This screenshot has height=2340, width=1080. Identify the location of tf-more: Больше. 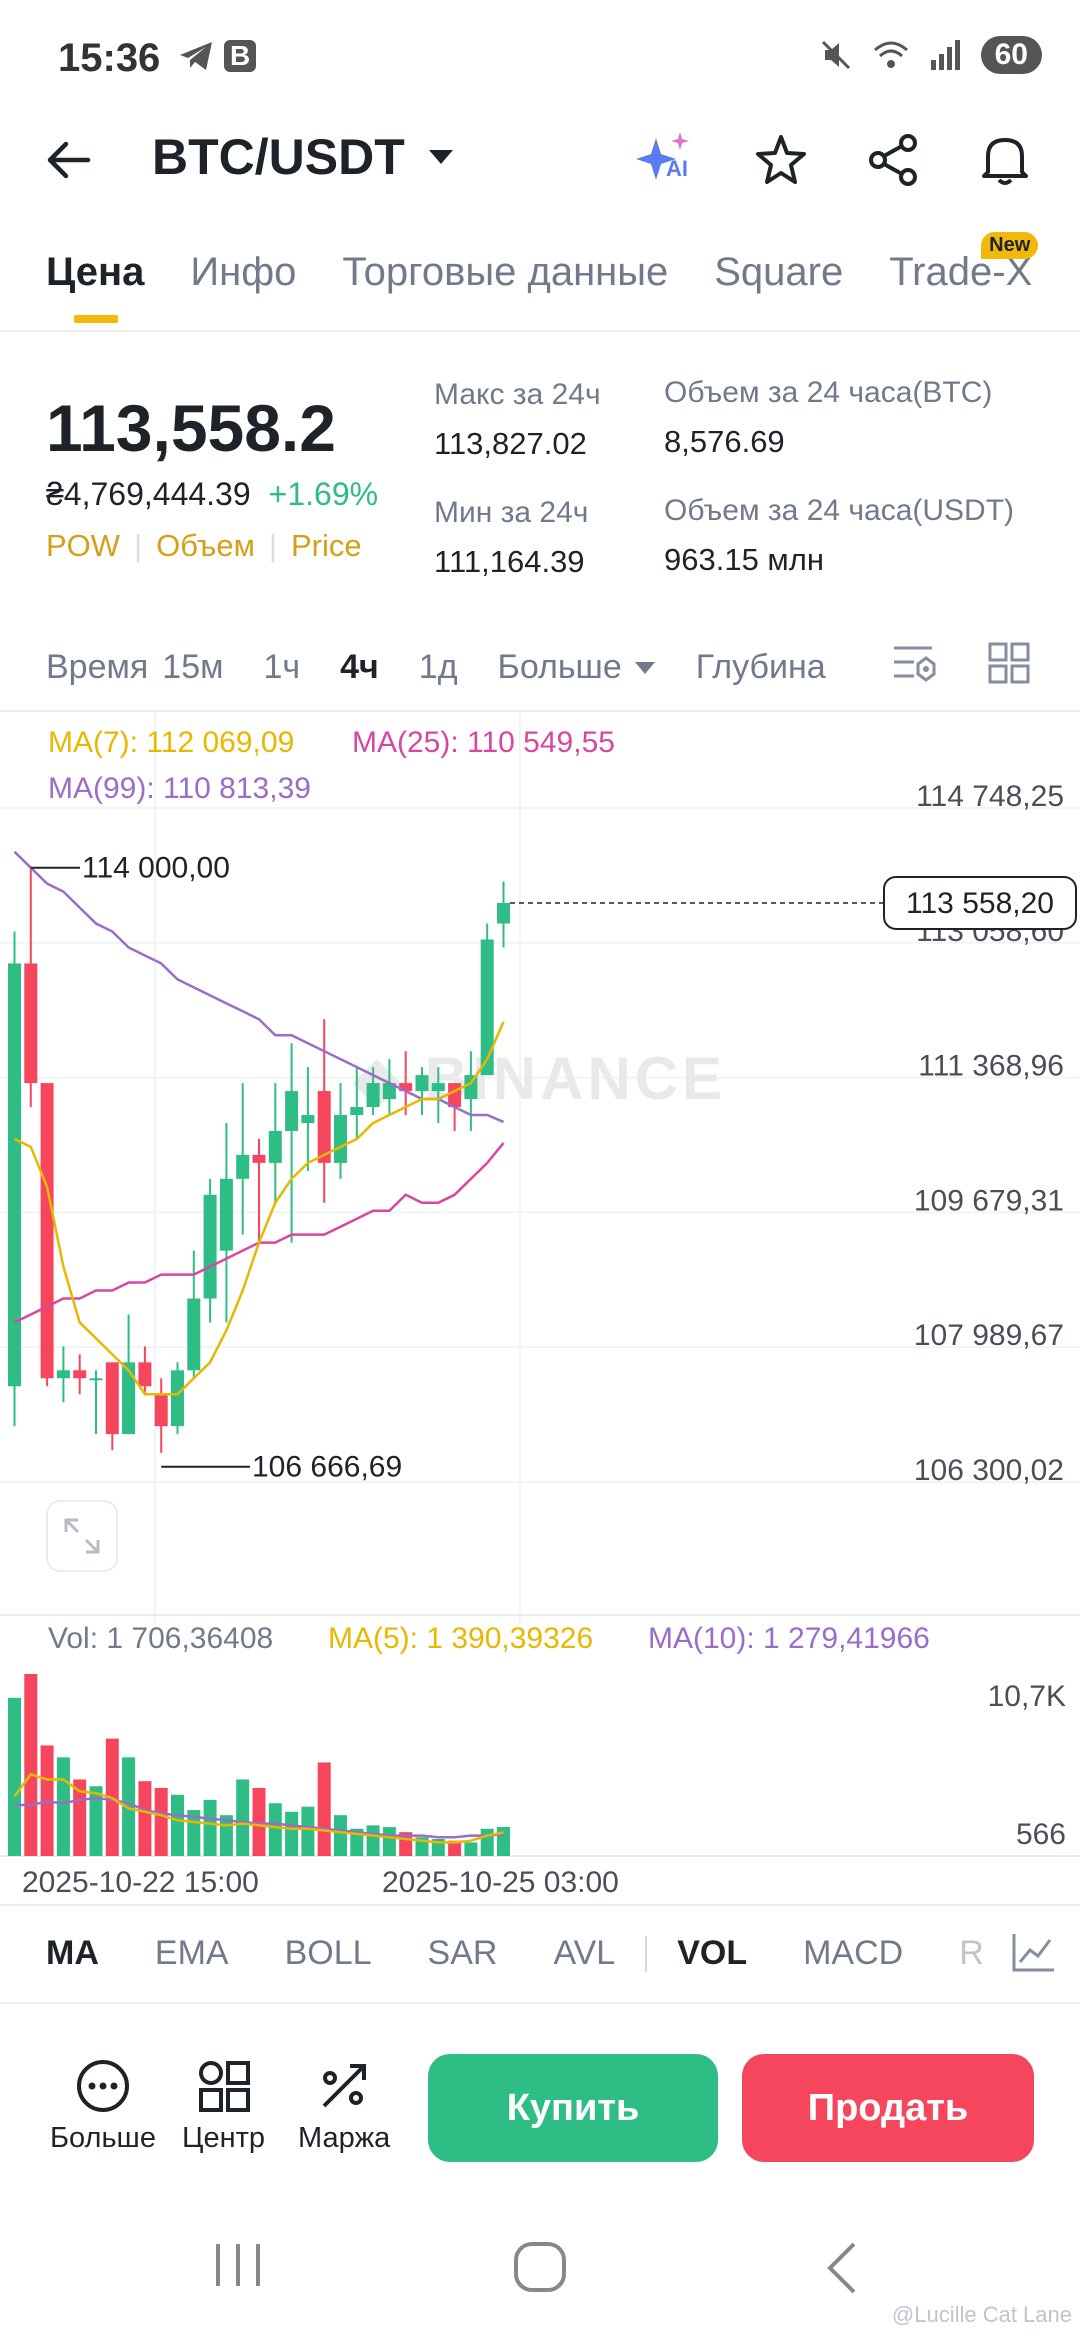
(577, 667).